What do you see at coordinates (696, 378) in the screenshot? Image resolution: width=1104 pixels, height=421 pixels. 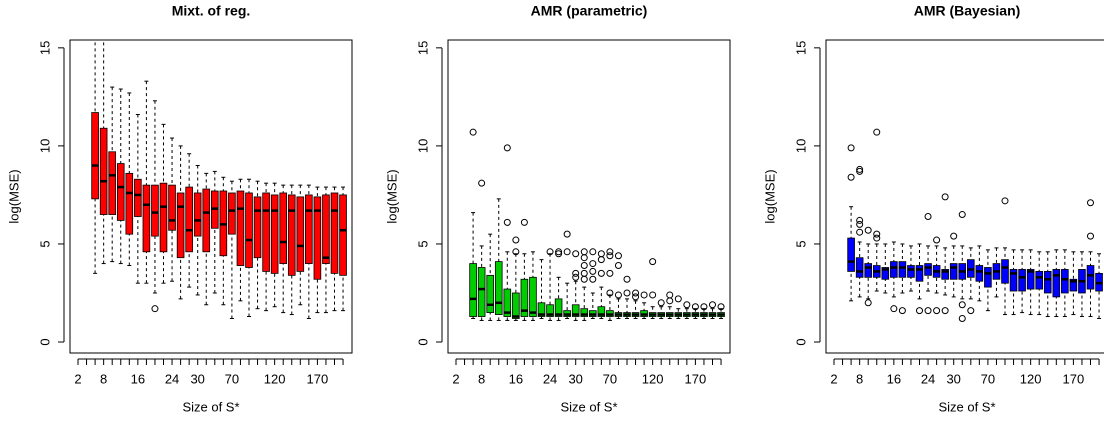 I see `x-tick-label: 170` at bounding box center [696, 378].